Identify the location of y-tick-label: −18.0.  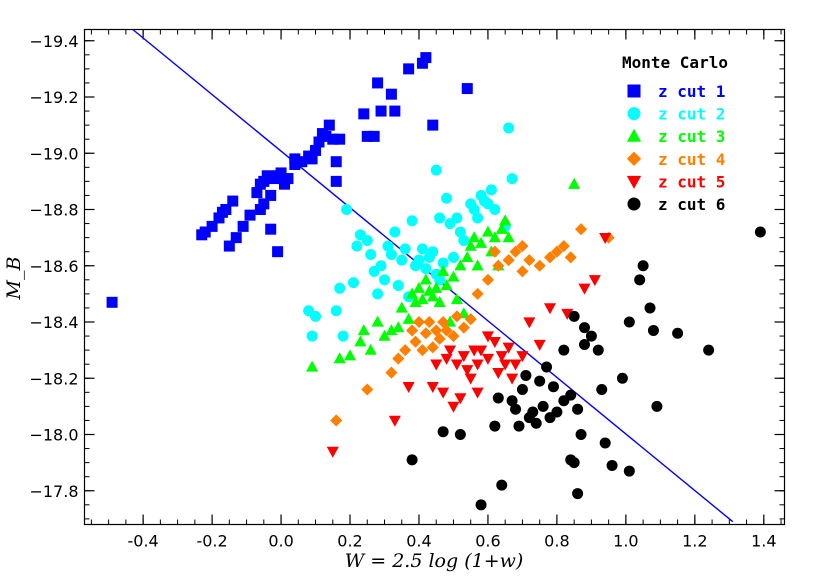
(53, 435).